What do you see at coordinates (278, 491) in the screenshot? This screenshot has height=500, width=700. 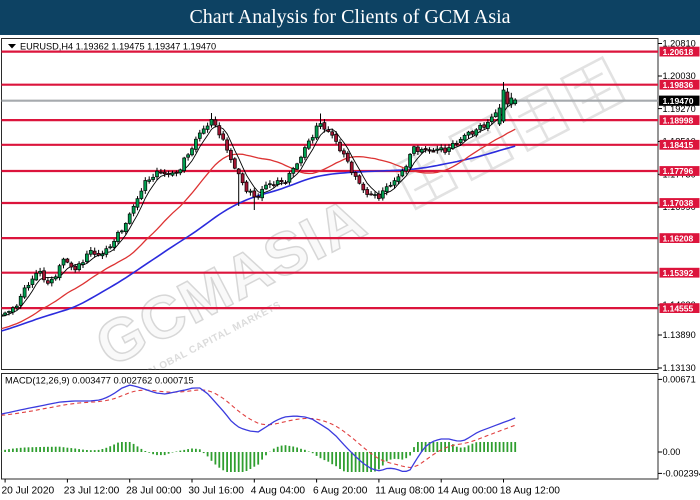 I see `svg-text: 4 Aug 04:00` at bounding box center [278, 491].